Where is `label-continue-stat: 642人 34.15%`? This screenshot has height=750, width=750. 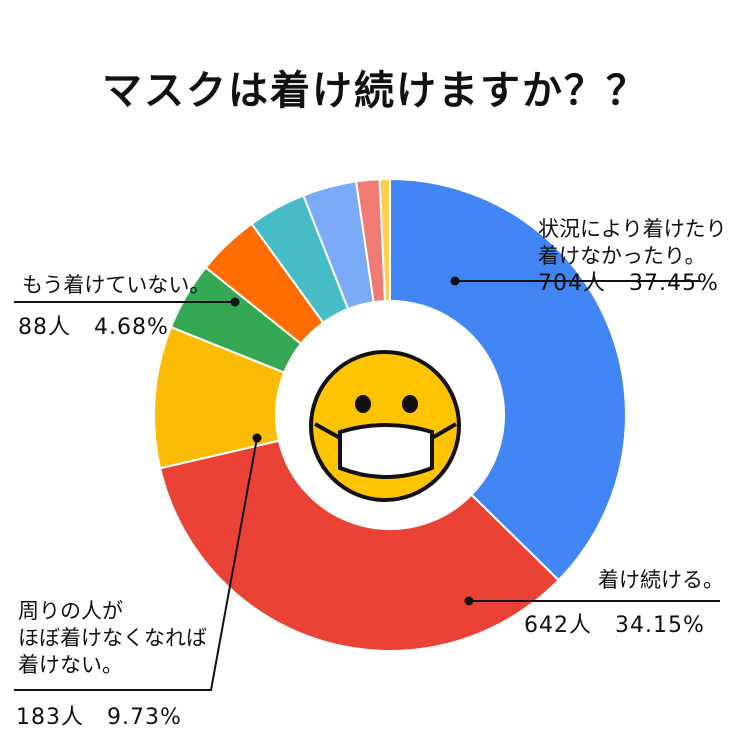
label-continue-stat: 642人 34.15% is located at coordinates (614, 625).